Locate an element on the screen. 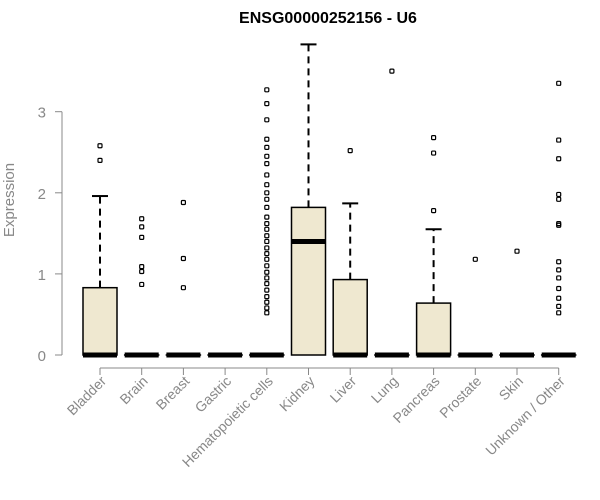 Image resolution: width=600 pixels, height=500 pixels. x-tick-label: Brain is located at coordinates (133, 390).